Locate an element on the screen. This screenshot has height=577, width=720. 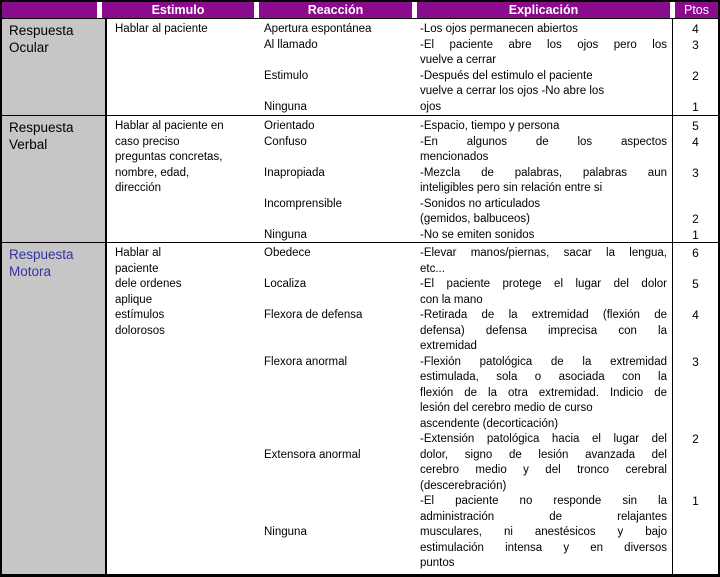
explicacion-line: ascendente (decorticación) is located at coordinates (489, 423).